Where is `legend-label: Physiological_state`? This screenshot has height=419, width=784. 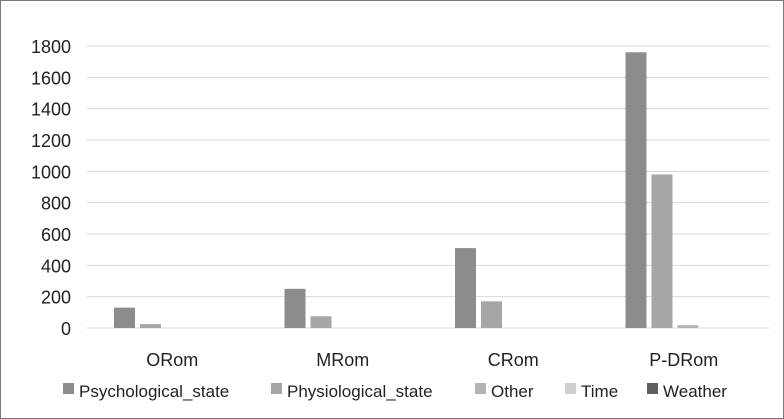
legend-label: Physiological_state is located at coordinates (360, 391).